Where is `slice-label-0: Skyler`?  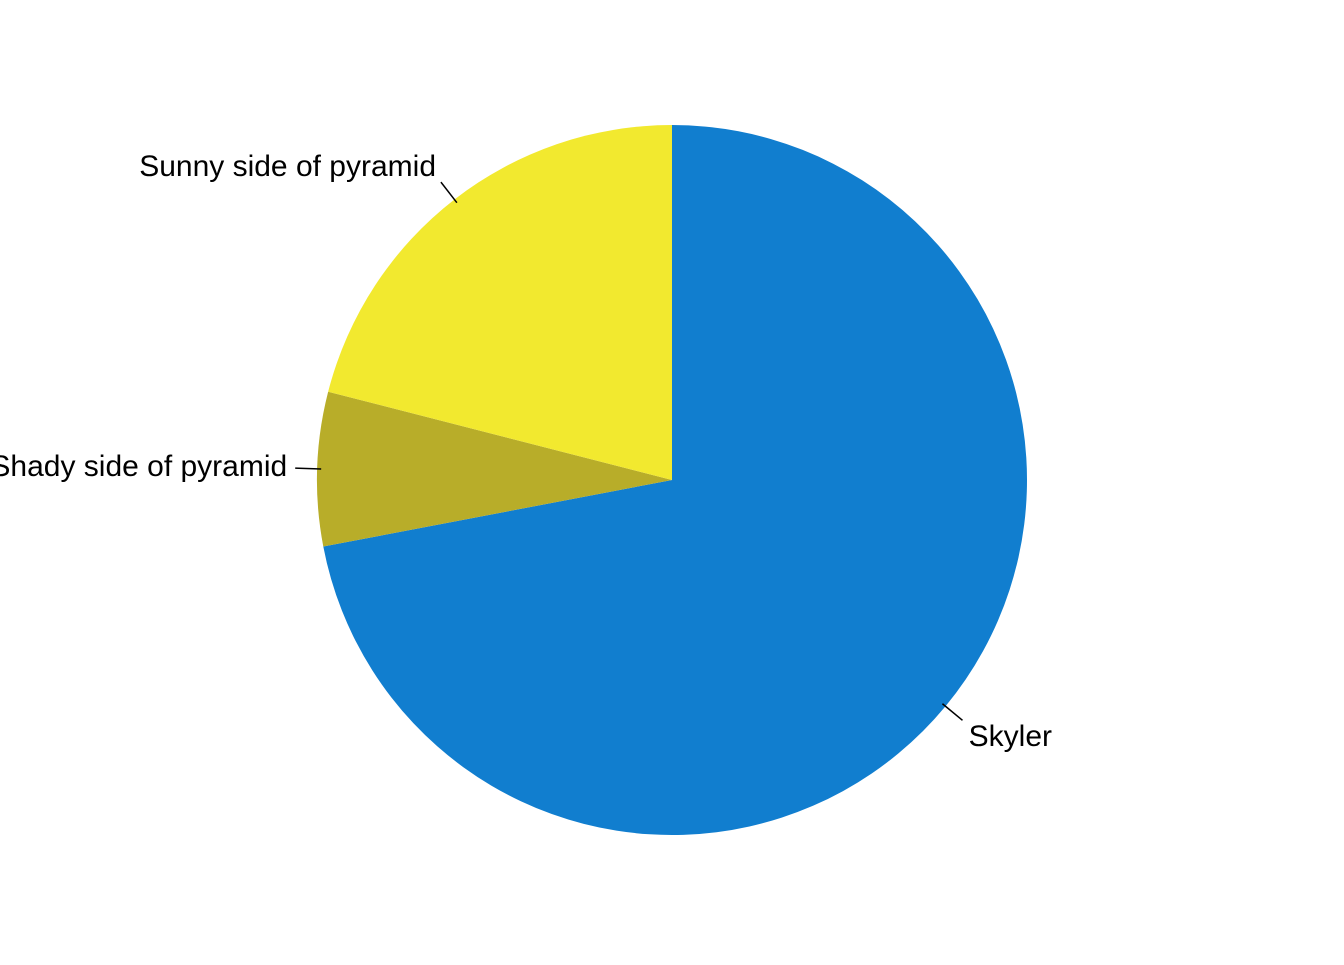 slice-label-0: Skyler is located at coordinates (1010, 736).